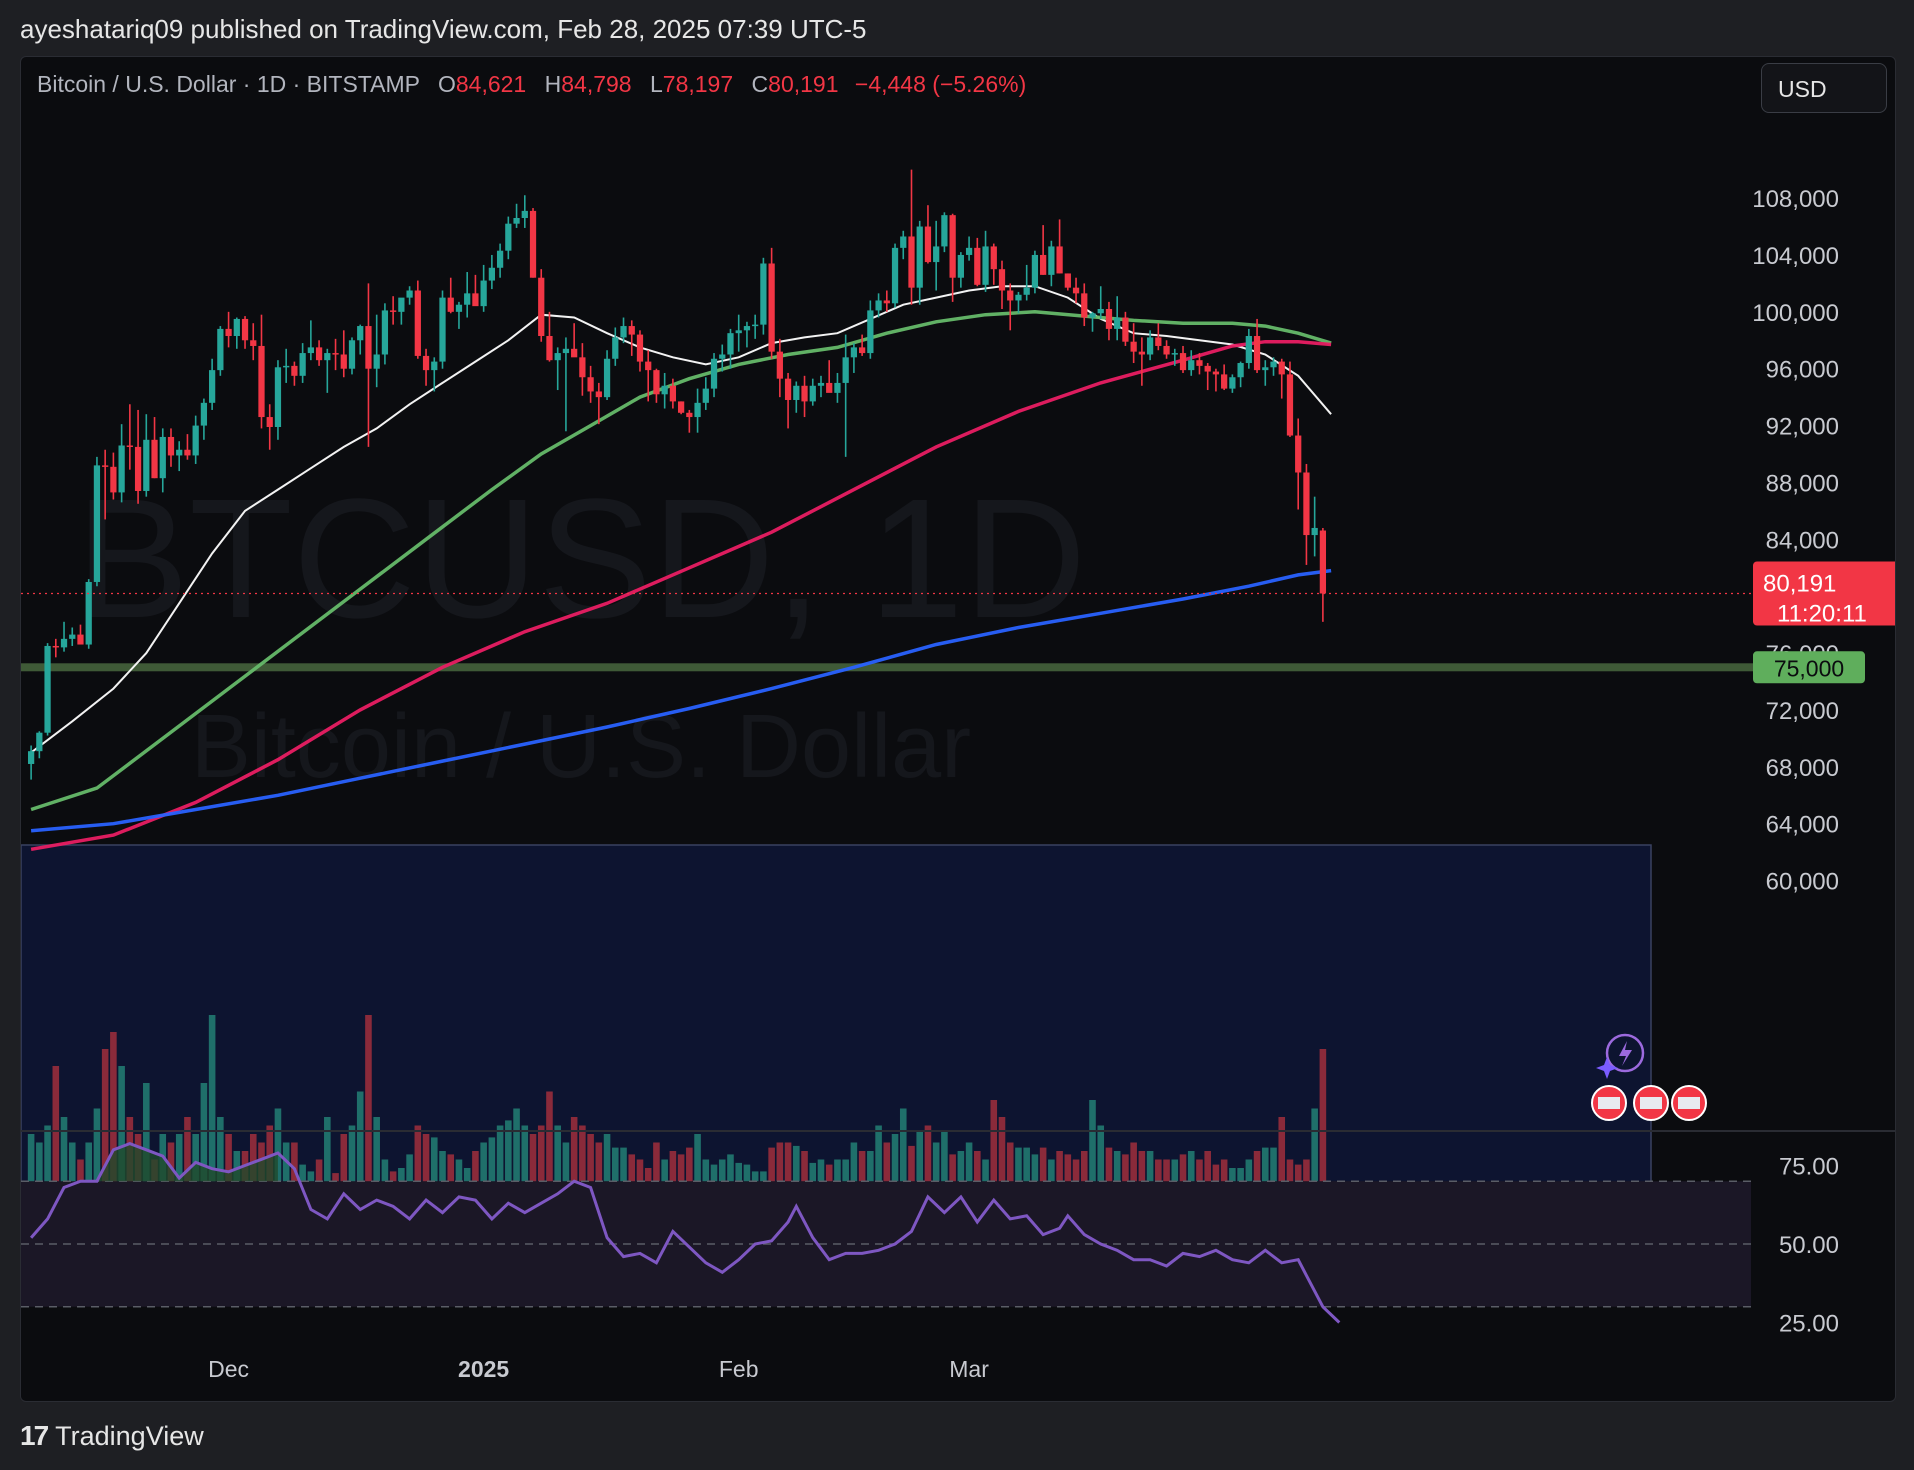  I want to click on currency-button: USD, so click(1824, 88).